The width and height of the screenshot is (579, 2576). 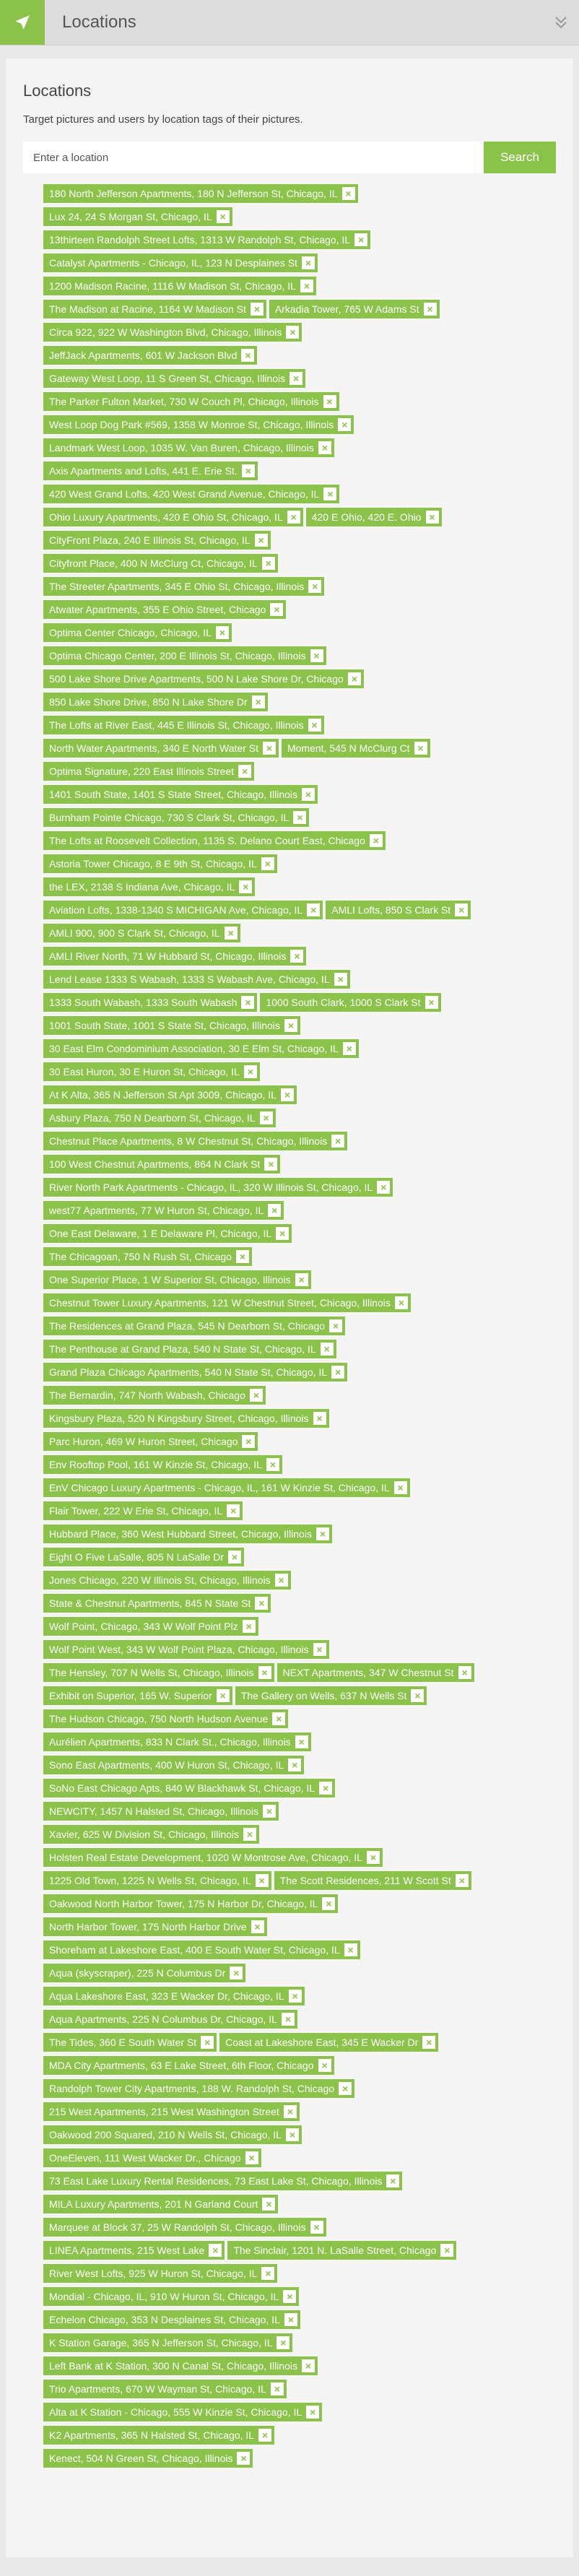 What do you see at coordinates (561, 22) in the screenshot?
I see `double-chevron-down-icon` at bounding box center [561, 22].